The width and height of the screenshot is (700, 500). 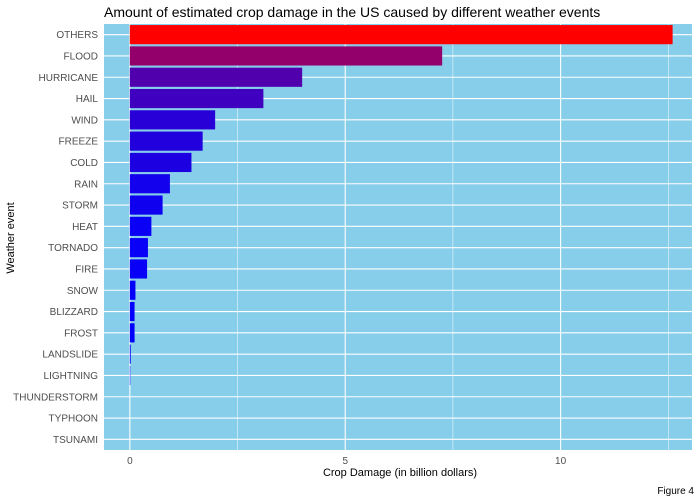 What do you see at coordinates (138, 248) in the screenshot?
I see `bar-tornado` at bounding box center [138, 248].